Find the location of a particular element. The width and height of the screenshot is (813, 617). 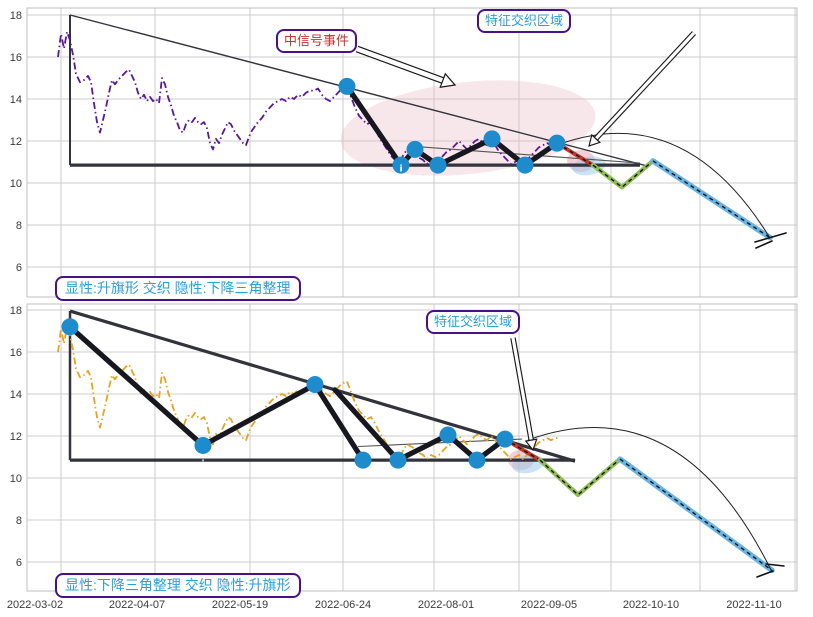

x-tick-label: 2022-11-10 is located at coordinates (753, 605).